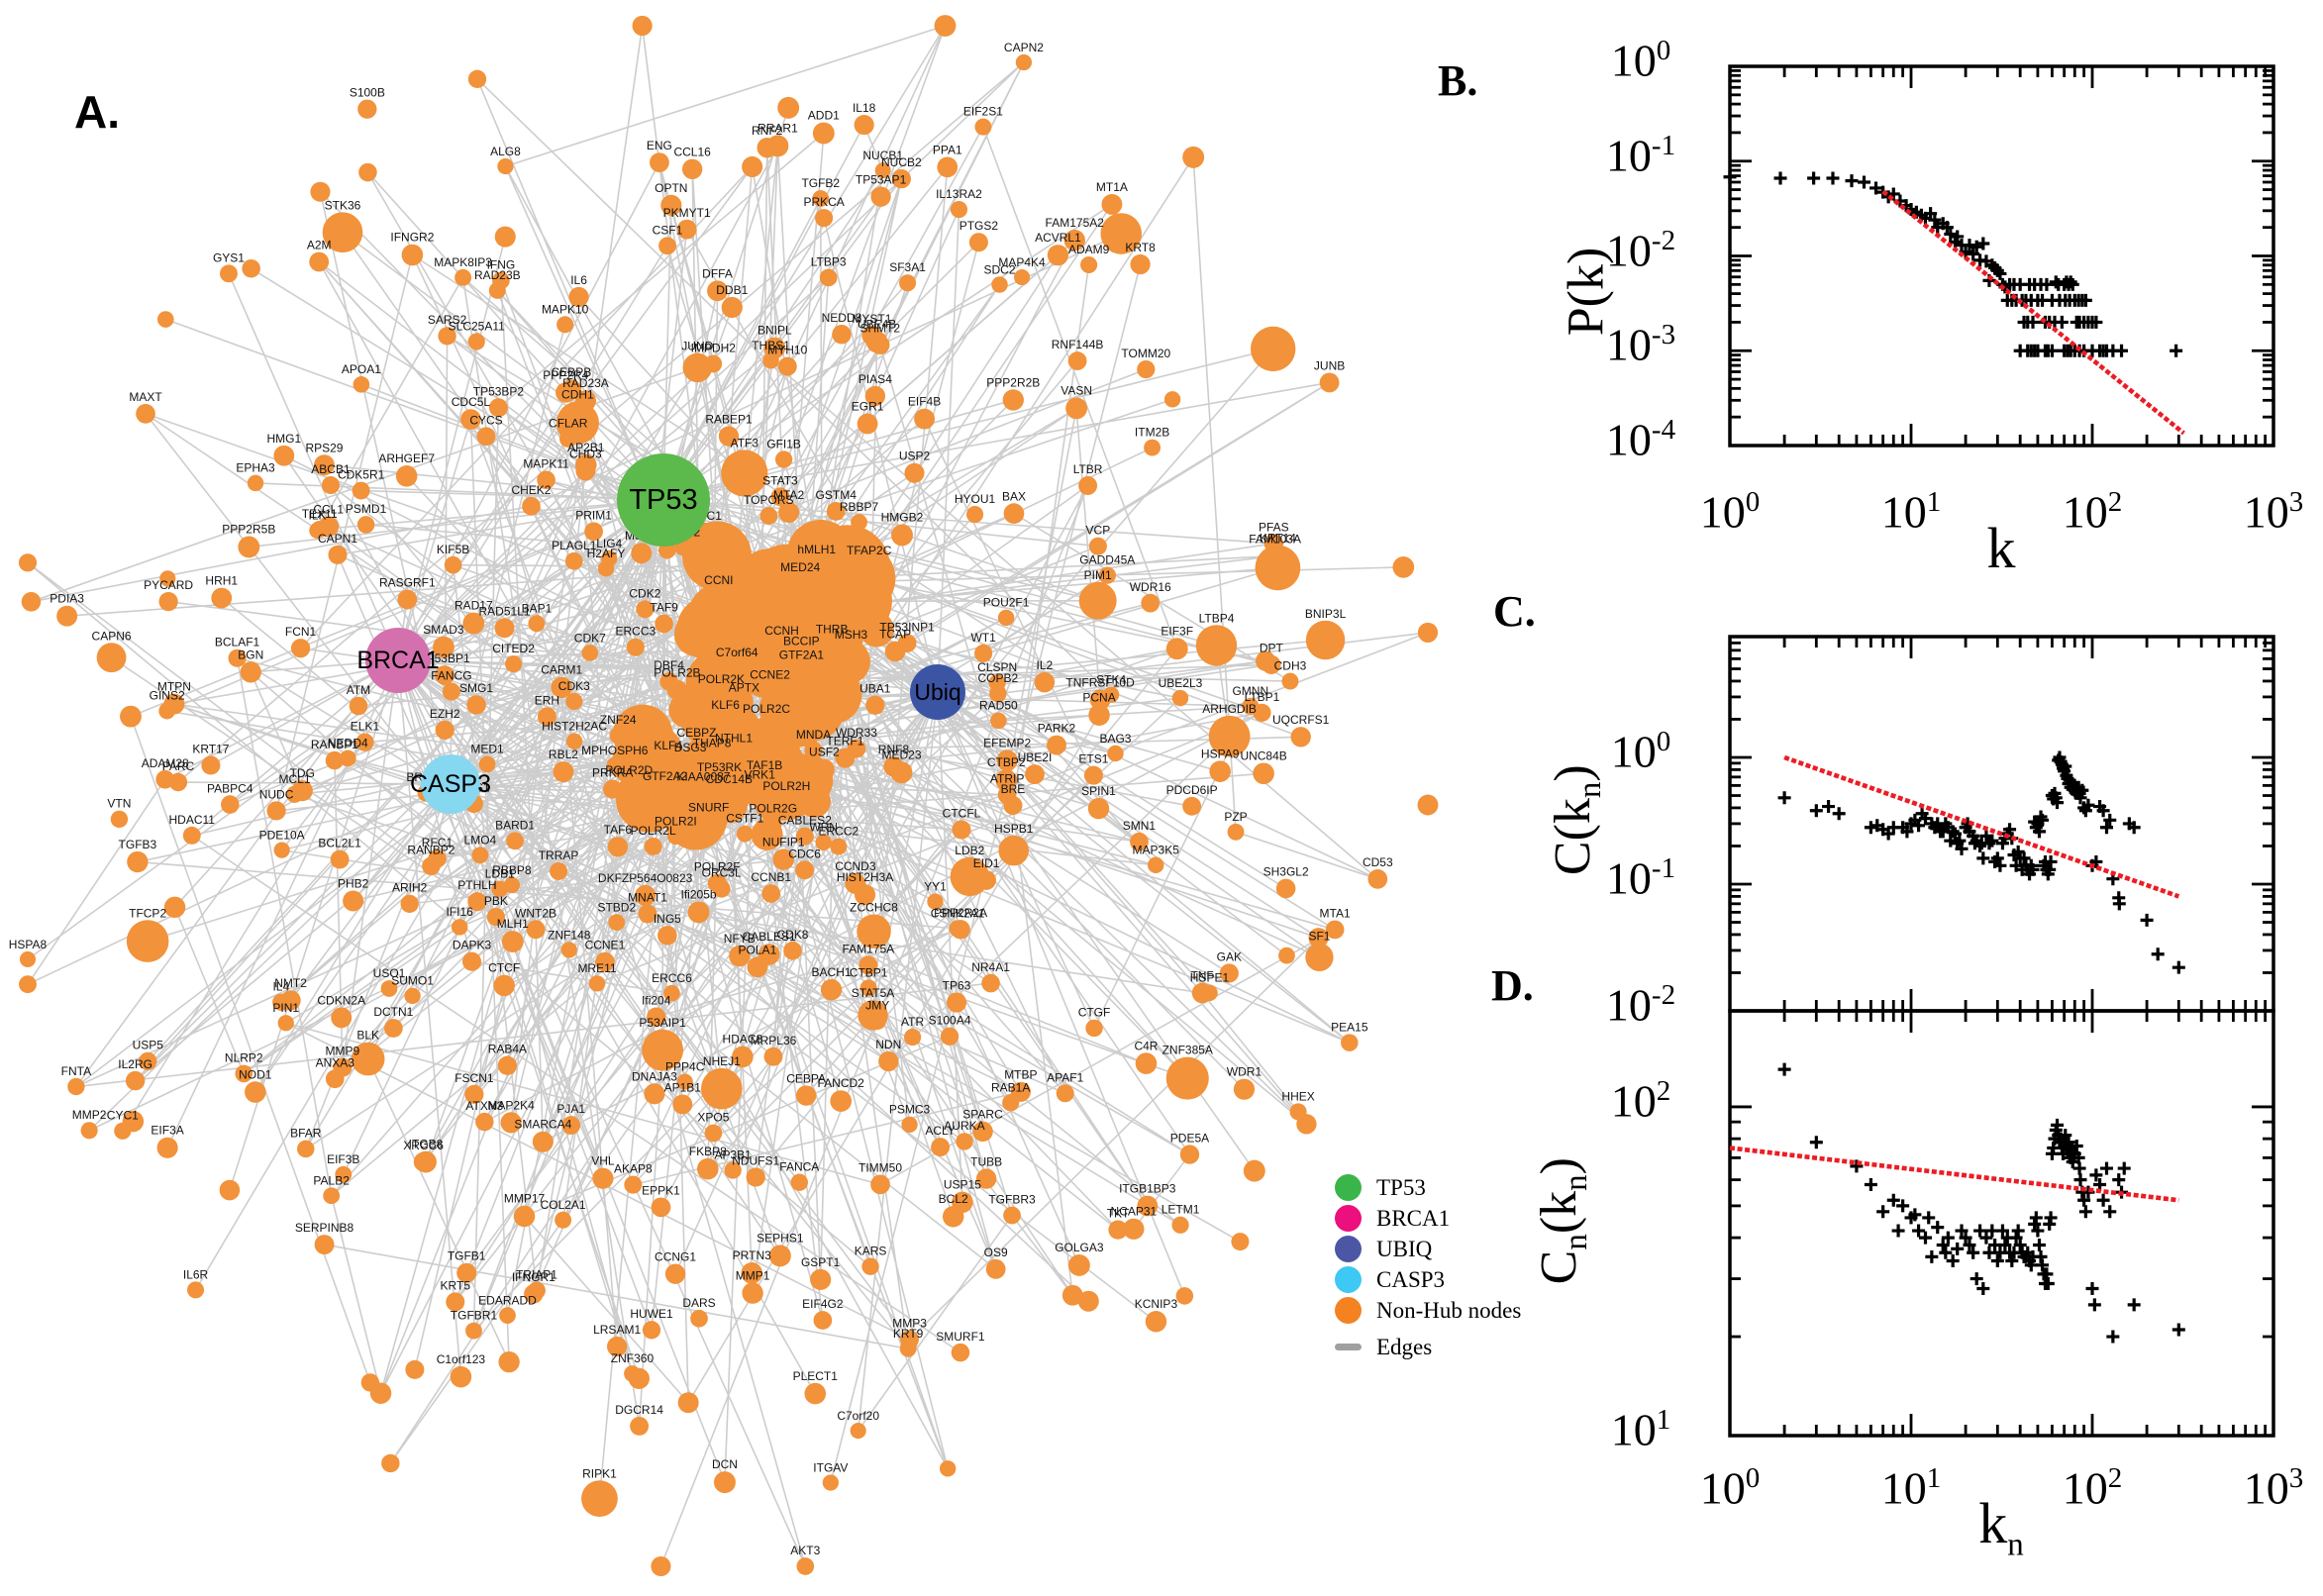  What do you see at coordinates (1262, 697) in the screenshot?
I see `gene-label: LTBP1` at bounding box center [1262, 697].